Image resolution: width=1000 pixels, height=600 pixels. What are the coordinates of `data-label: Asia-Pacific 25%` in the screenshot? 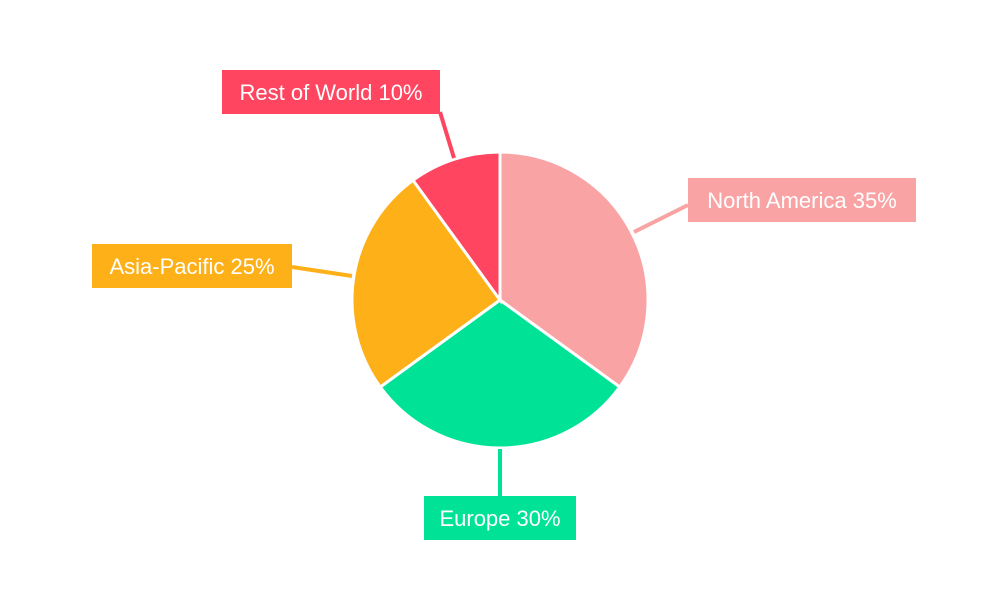 It's located at (191, 266).